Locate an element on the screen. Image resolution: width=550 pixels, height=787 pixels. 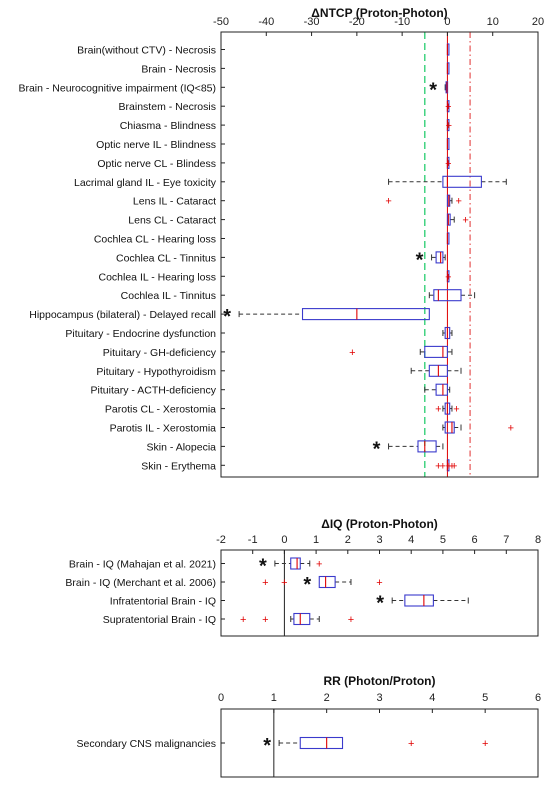
ntcp-category-label: Cochlea IL - Tinnitus is located at coordinates (168, 296).